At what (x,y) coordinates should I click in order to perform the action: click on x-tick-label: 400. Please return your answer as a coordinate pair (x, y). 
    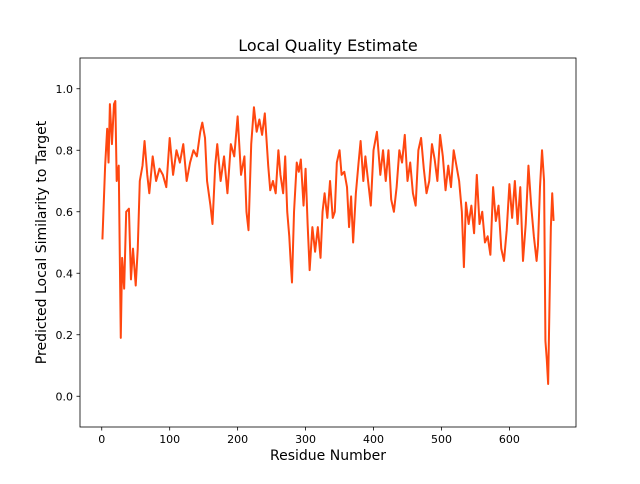
    Looking at the image, I should click on (373, 439).